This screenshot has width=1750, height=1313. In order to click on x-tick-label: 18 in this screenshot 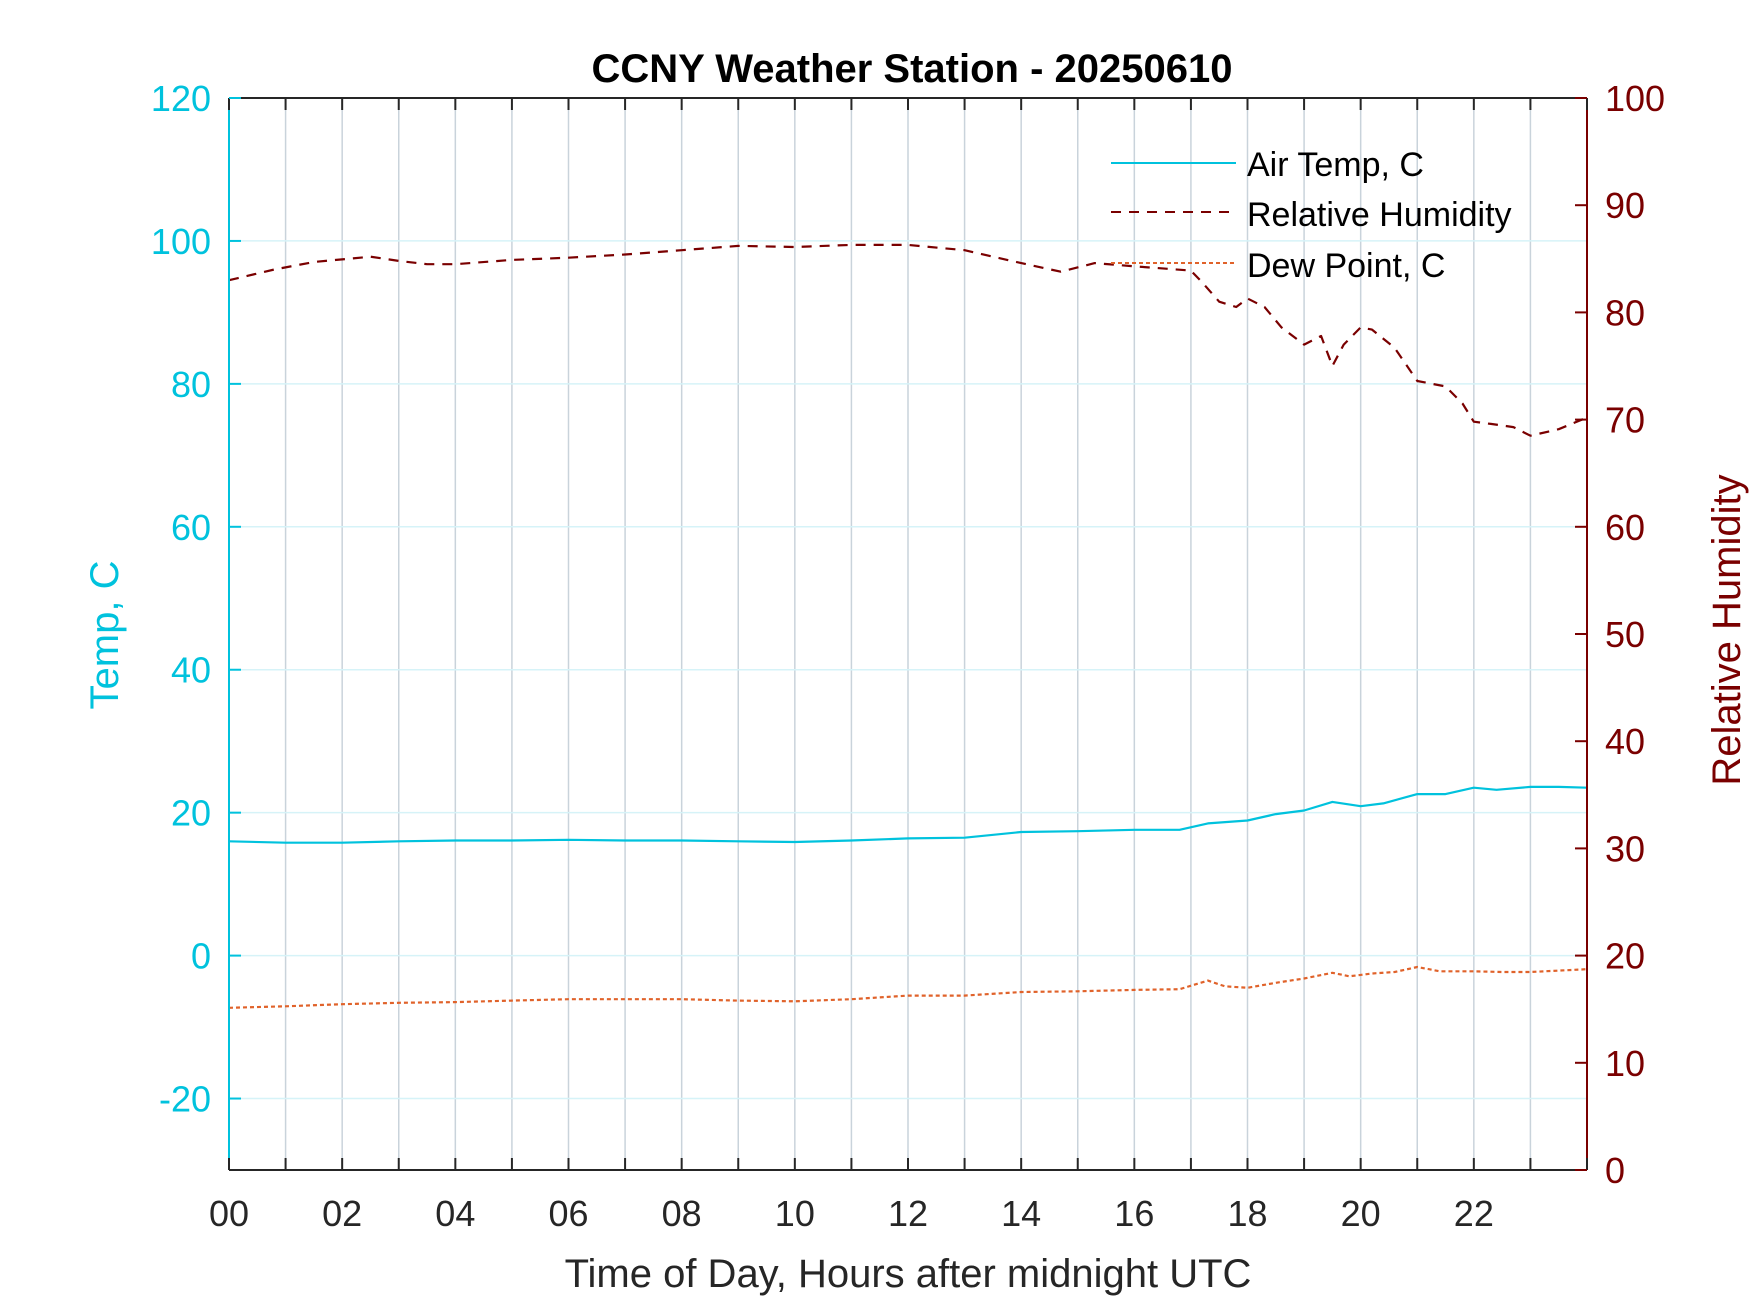, I will do `click(1247, 1213)`.